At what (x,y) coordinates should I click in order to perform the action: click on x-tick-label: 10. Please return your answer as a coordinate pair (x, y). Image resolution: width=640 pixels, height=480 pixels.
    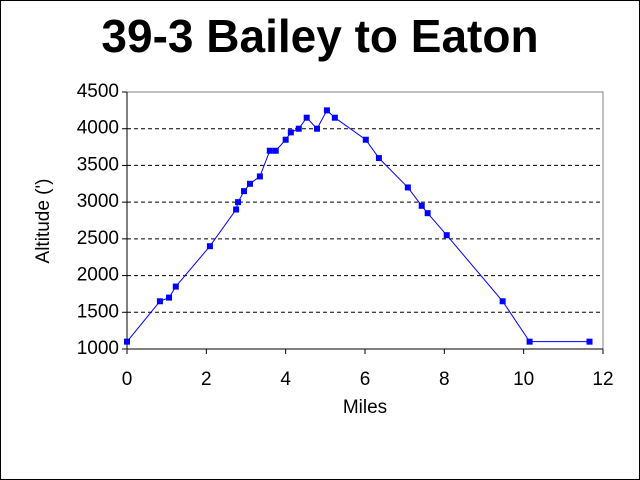
    Looking at the image, I should click on (523, 379).